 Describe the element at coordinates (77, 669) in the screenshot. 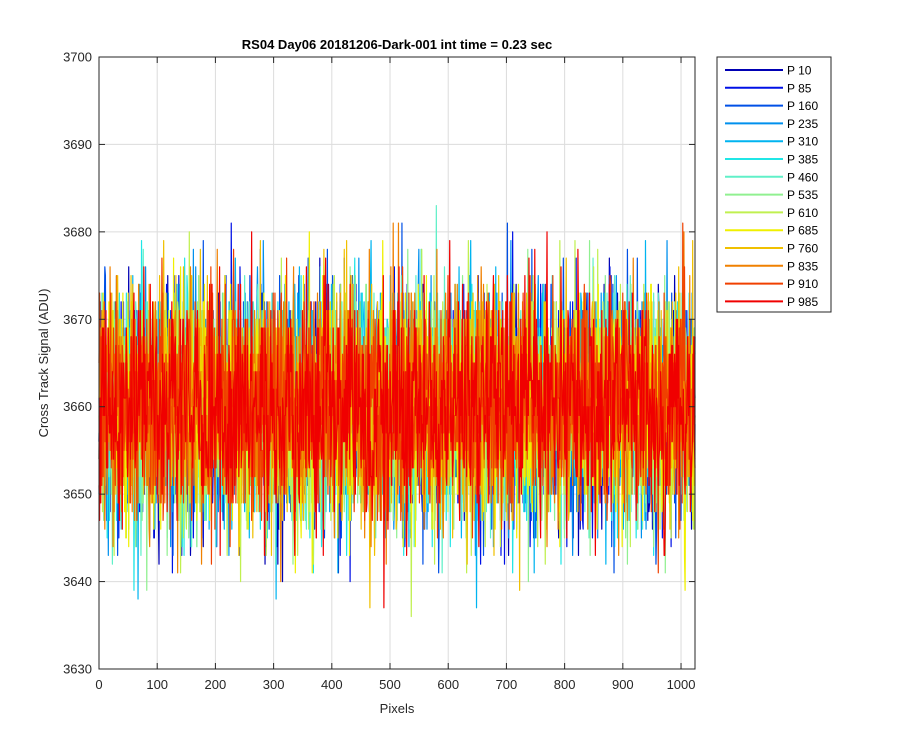

I see `y-tick-label: 3630` at that location.